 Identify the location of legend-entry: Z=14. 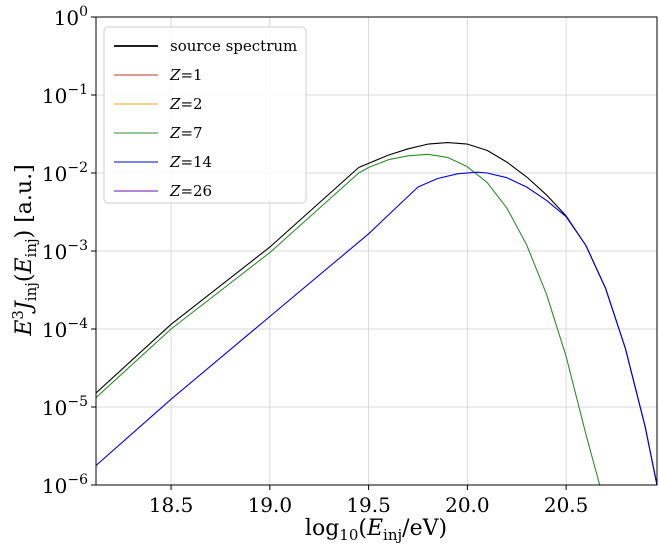
(190, 162).